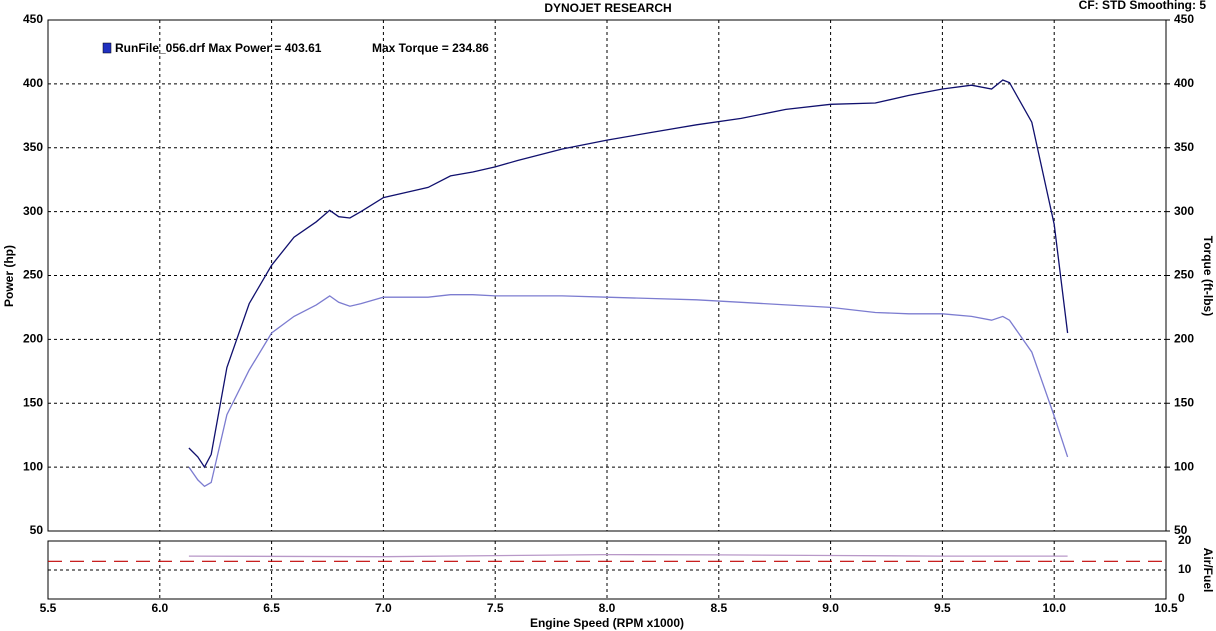 This screenshot has height=631, width=1216. Describe the element at coordinates (218, 48) in the screenshot. I see `legend-text: RunFile_056.drf Max Power = 403.61` at that location.